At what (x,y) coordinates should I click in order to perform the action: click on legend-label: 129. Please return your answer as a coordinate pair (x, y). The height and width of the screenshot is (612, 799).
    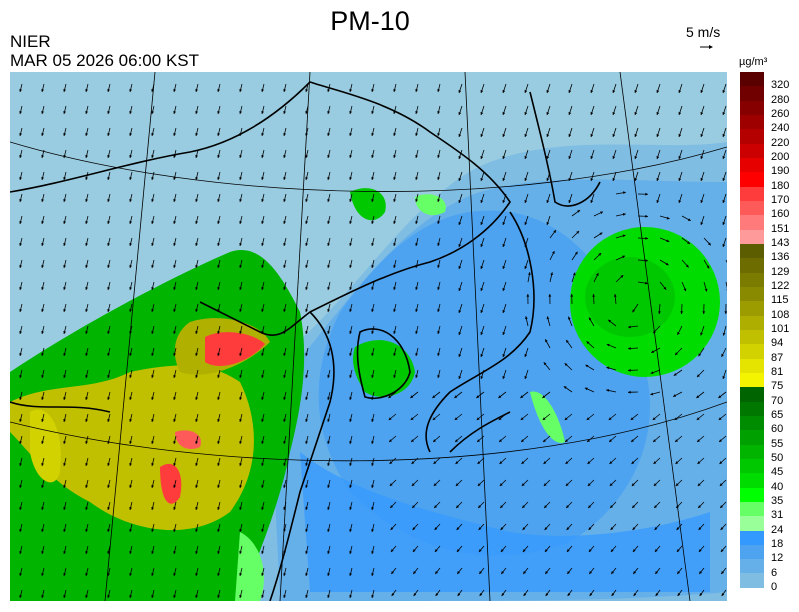
    Looking at the image, I should click on (780, 271).